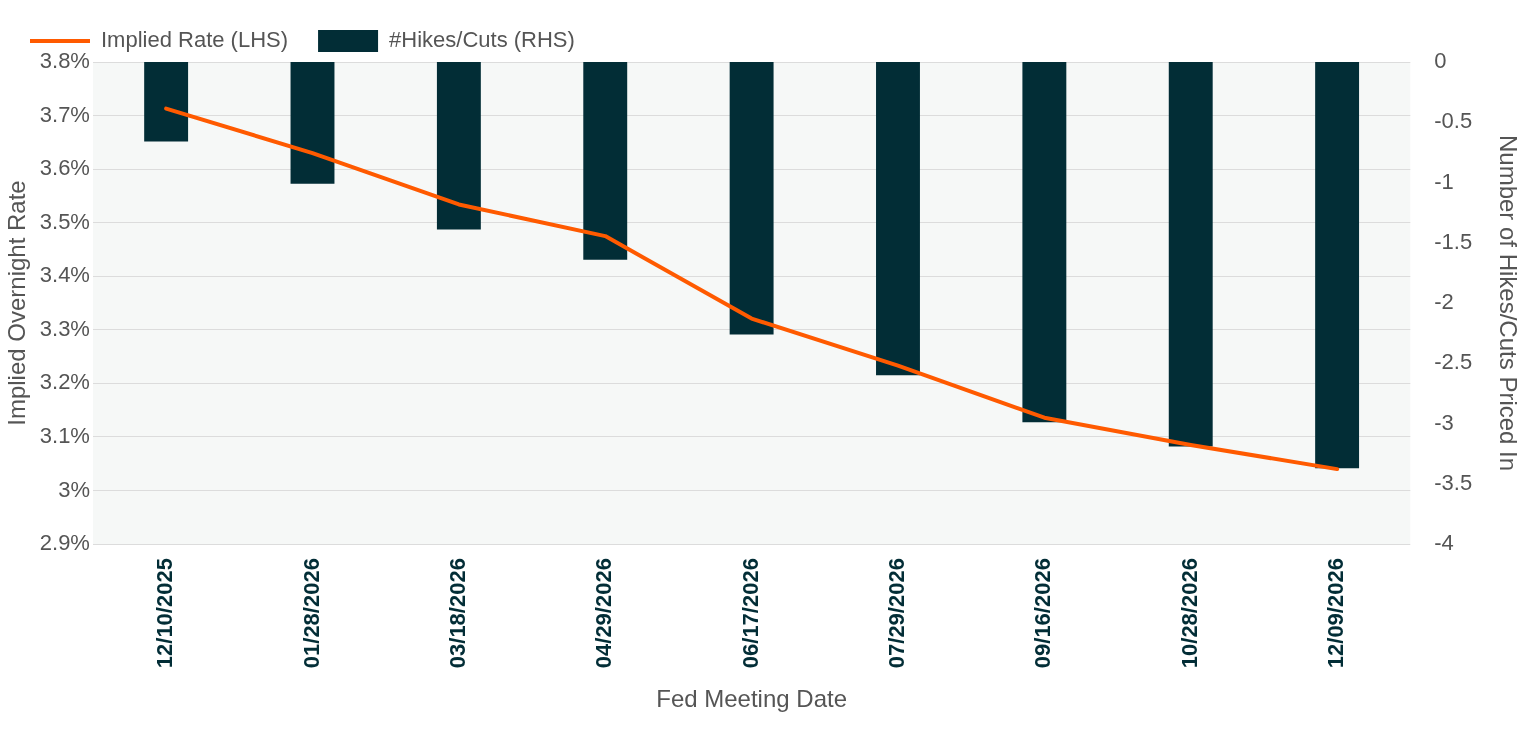 This screenshot has height=729, width=1535. Describe the element at coordinates (311, 613) in the screenshot. I see `x-tick-label: 01/28/2026` at that location.